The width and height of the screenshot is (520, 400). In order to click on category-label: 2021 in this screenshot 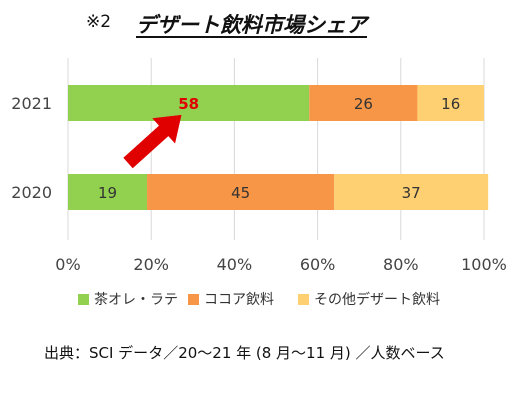, I will do `click(31, 103)`.